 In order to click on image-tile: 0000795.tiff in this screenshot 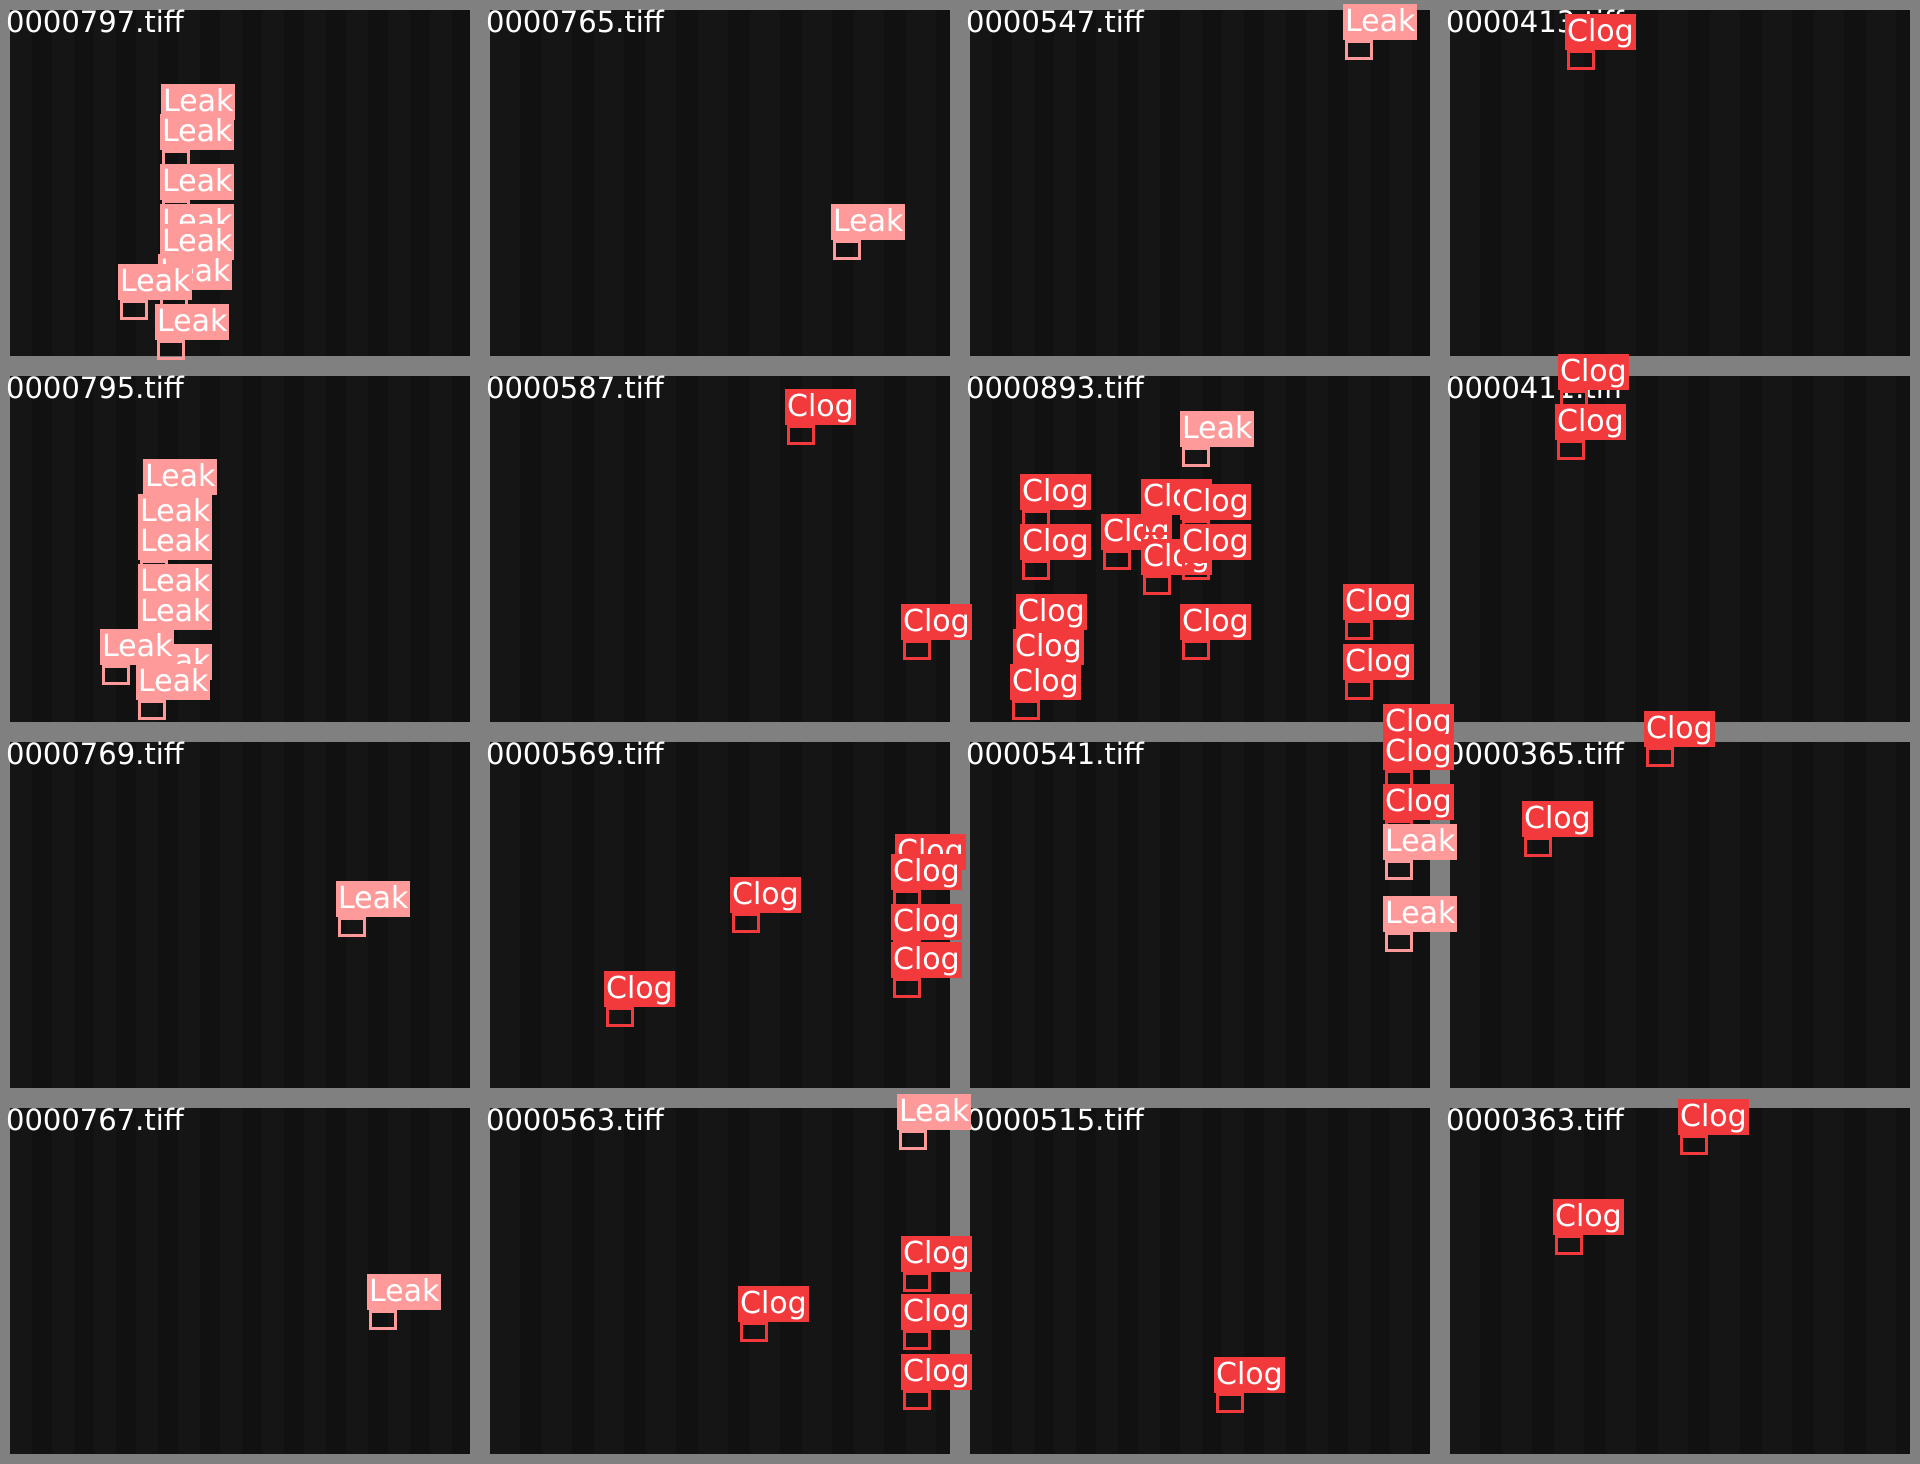, I will do `click(240, 549)`.